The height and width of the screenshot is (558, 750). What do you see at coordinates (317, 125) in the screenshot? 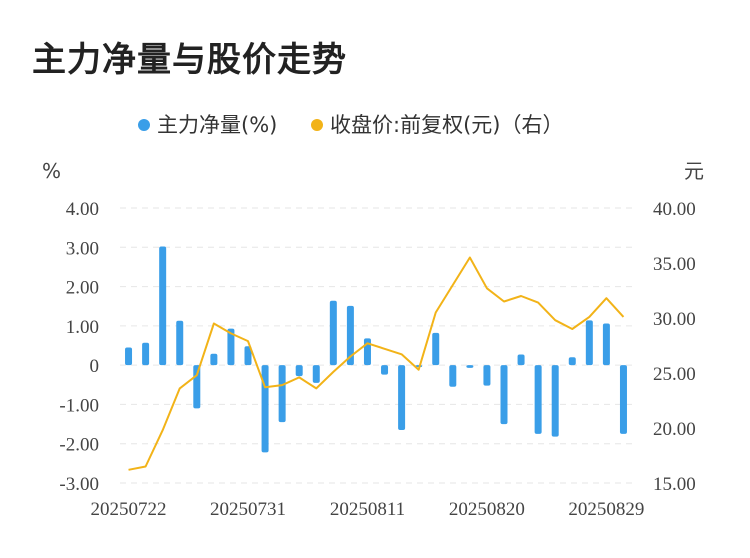
I see `legend-marker-close-price` at bounding box center [317, 125].